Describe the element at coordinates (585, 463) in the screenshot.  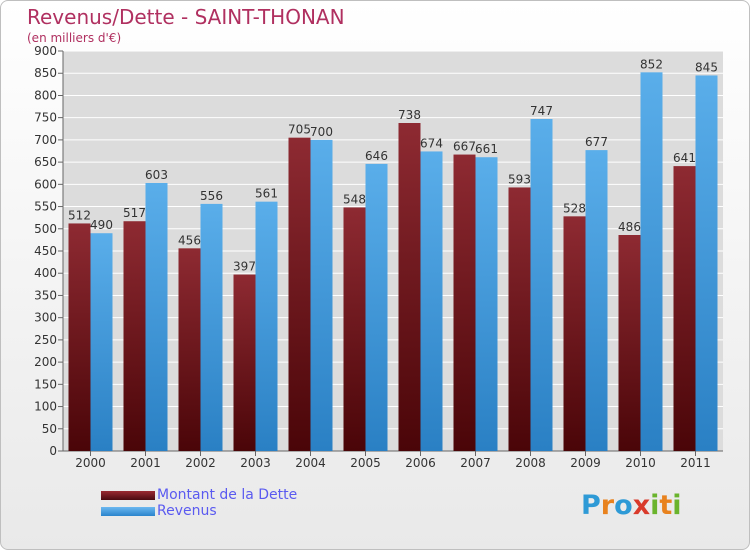
I see `x-tick-label: 2009` at that location.